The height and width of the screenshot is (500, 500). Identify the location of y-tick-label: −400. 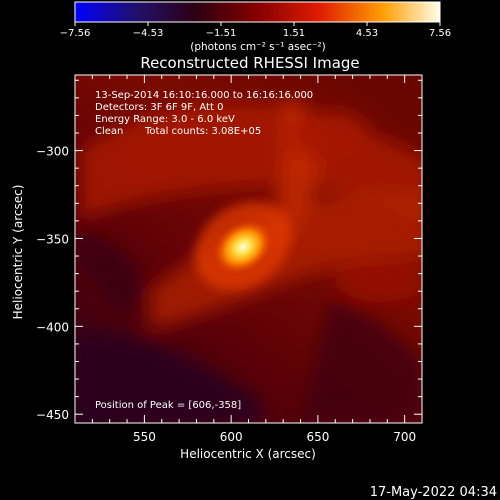
(52, 327).